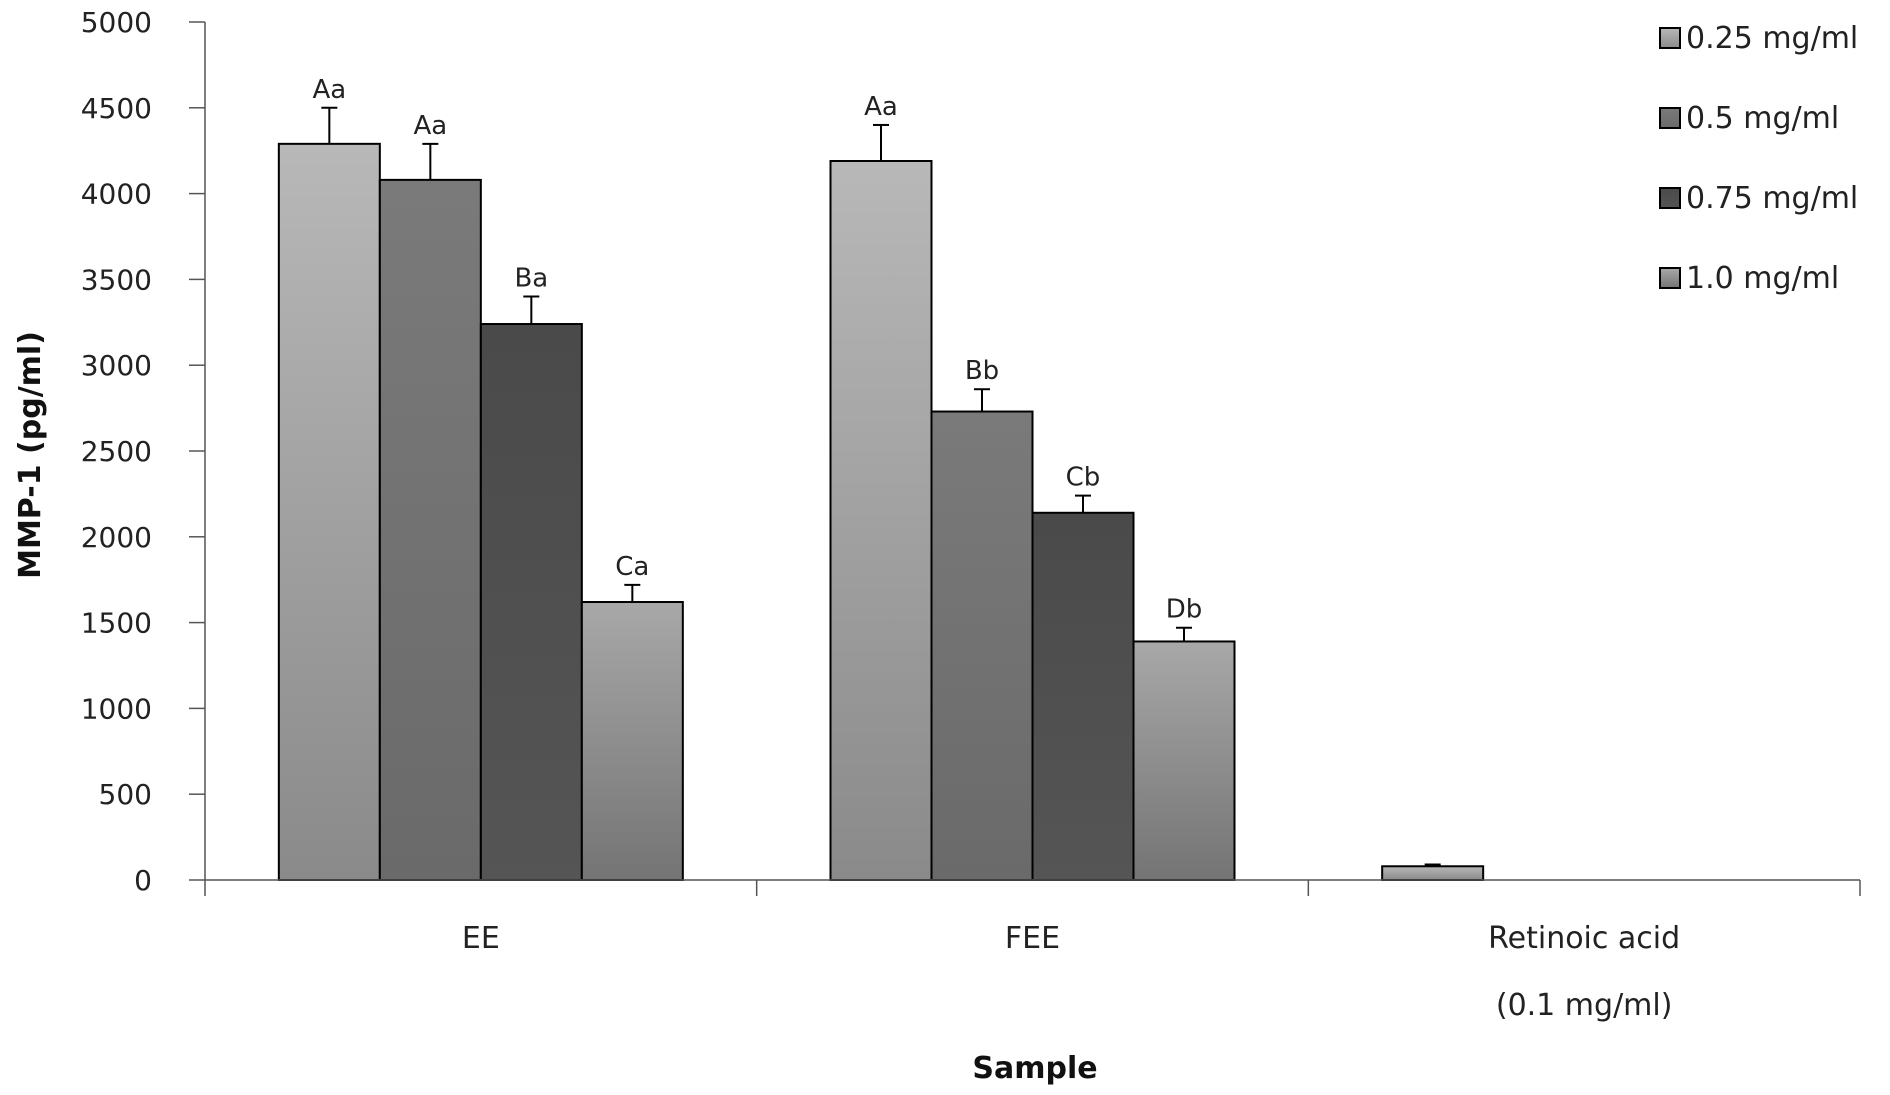 This screenshot has width=1890, height=1095. I want to click on y-tick-label: 3000, so click(116, 365).